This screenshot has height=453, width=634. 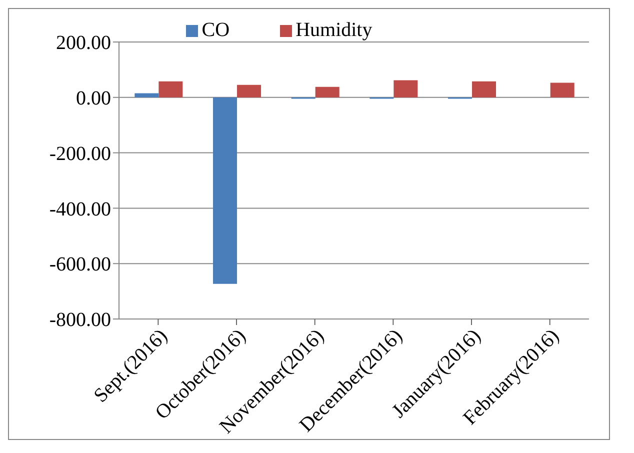 What do you see at coordinates (80, 320) in the screenshot?
I see `y-tick-label: -800.00` at bounding box center [80, 320].